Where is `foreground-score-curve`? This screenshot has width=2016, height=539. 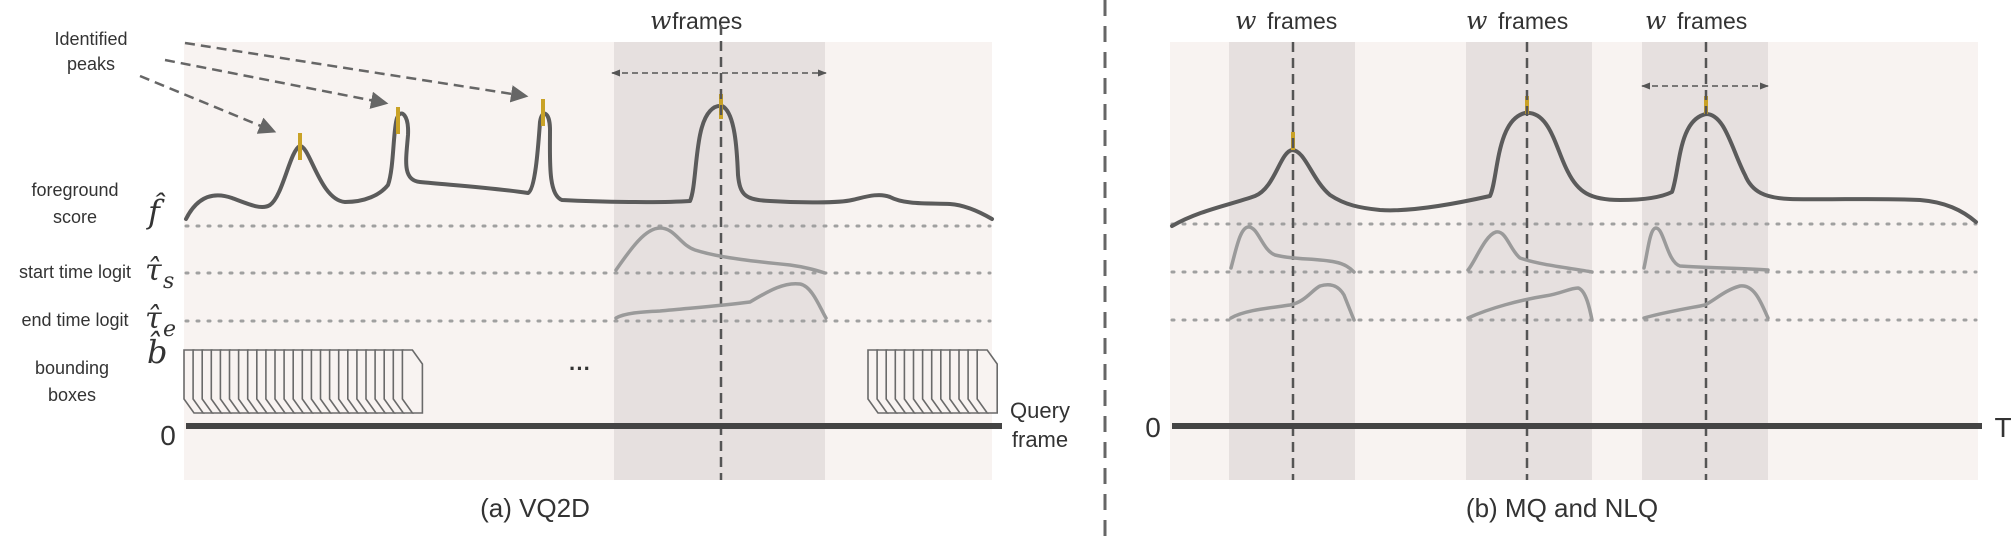
foreground-score-curve is located at coordinates (589, 162).